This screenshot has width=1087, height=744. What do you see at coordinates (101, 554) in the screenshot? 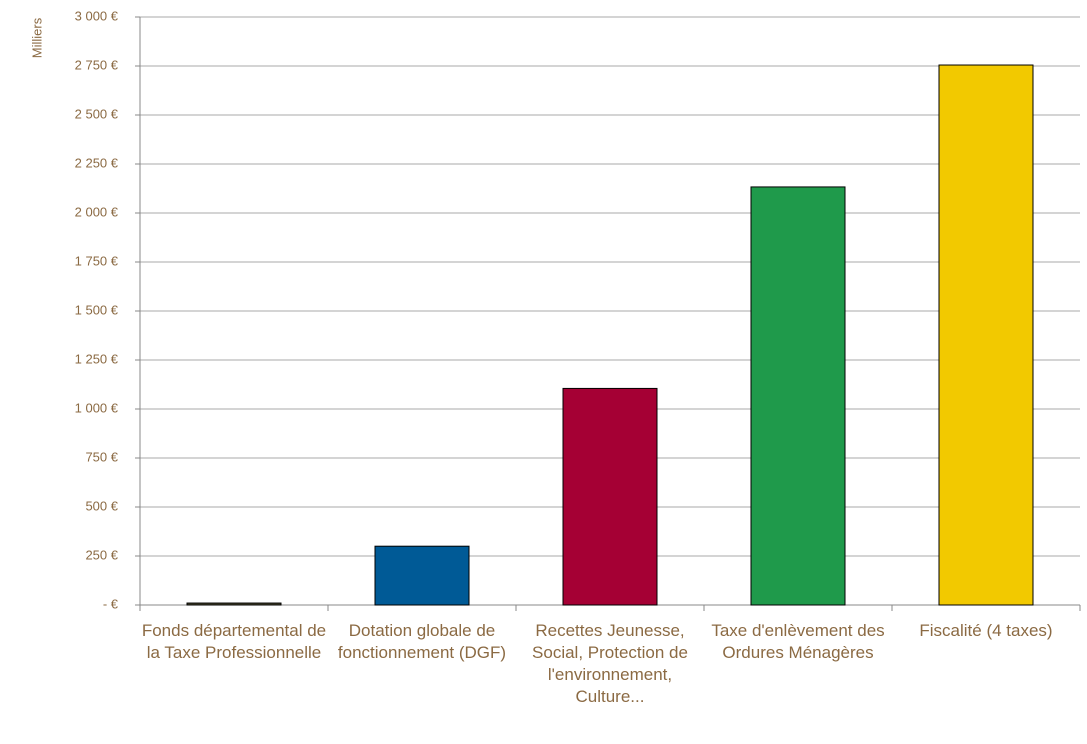
I see `y-tick-label: 250 €` at bounding box center [101, 554].